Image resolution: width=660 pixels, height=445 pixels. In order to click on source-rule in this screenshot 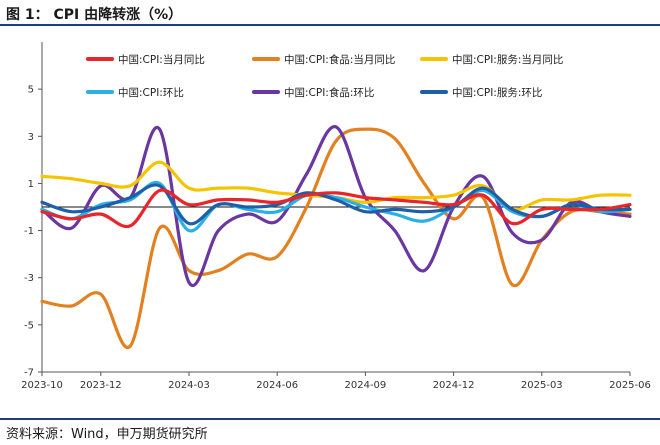, I will do `click(330, 419)`.